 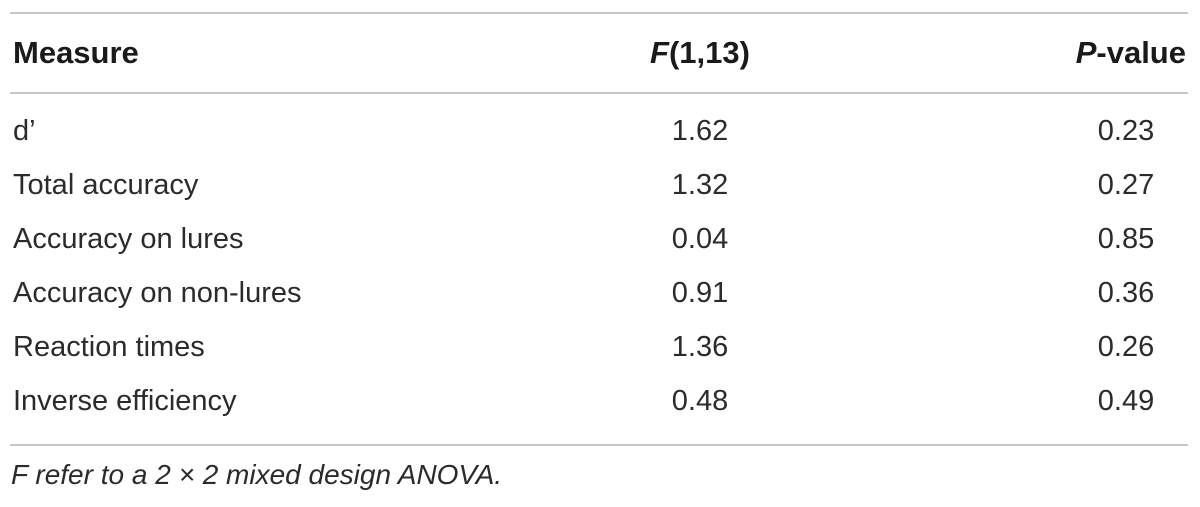 I want to click on cell-measure: Accuracy on lures, so click(x=128, y=239).